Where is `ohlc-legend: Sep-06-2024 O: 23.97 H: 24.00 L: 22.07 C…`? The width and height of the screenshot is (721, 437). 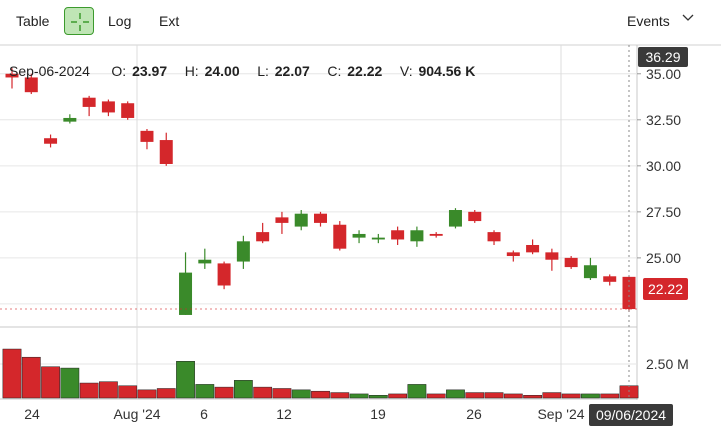
ohlc-legend: Sep-06-2024 O: 23.97 H: 24.00 L: 22.07 C… is located at coordinates (243, 71).